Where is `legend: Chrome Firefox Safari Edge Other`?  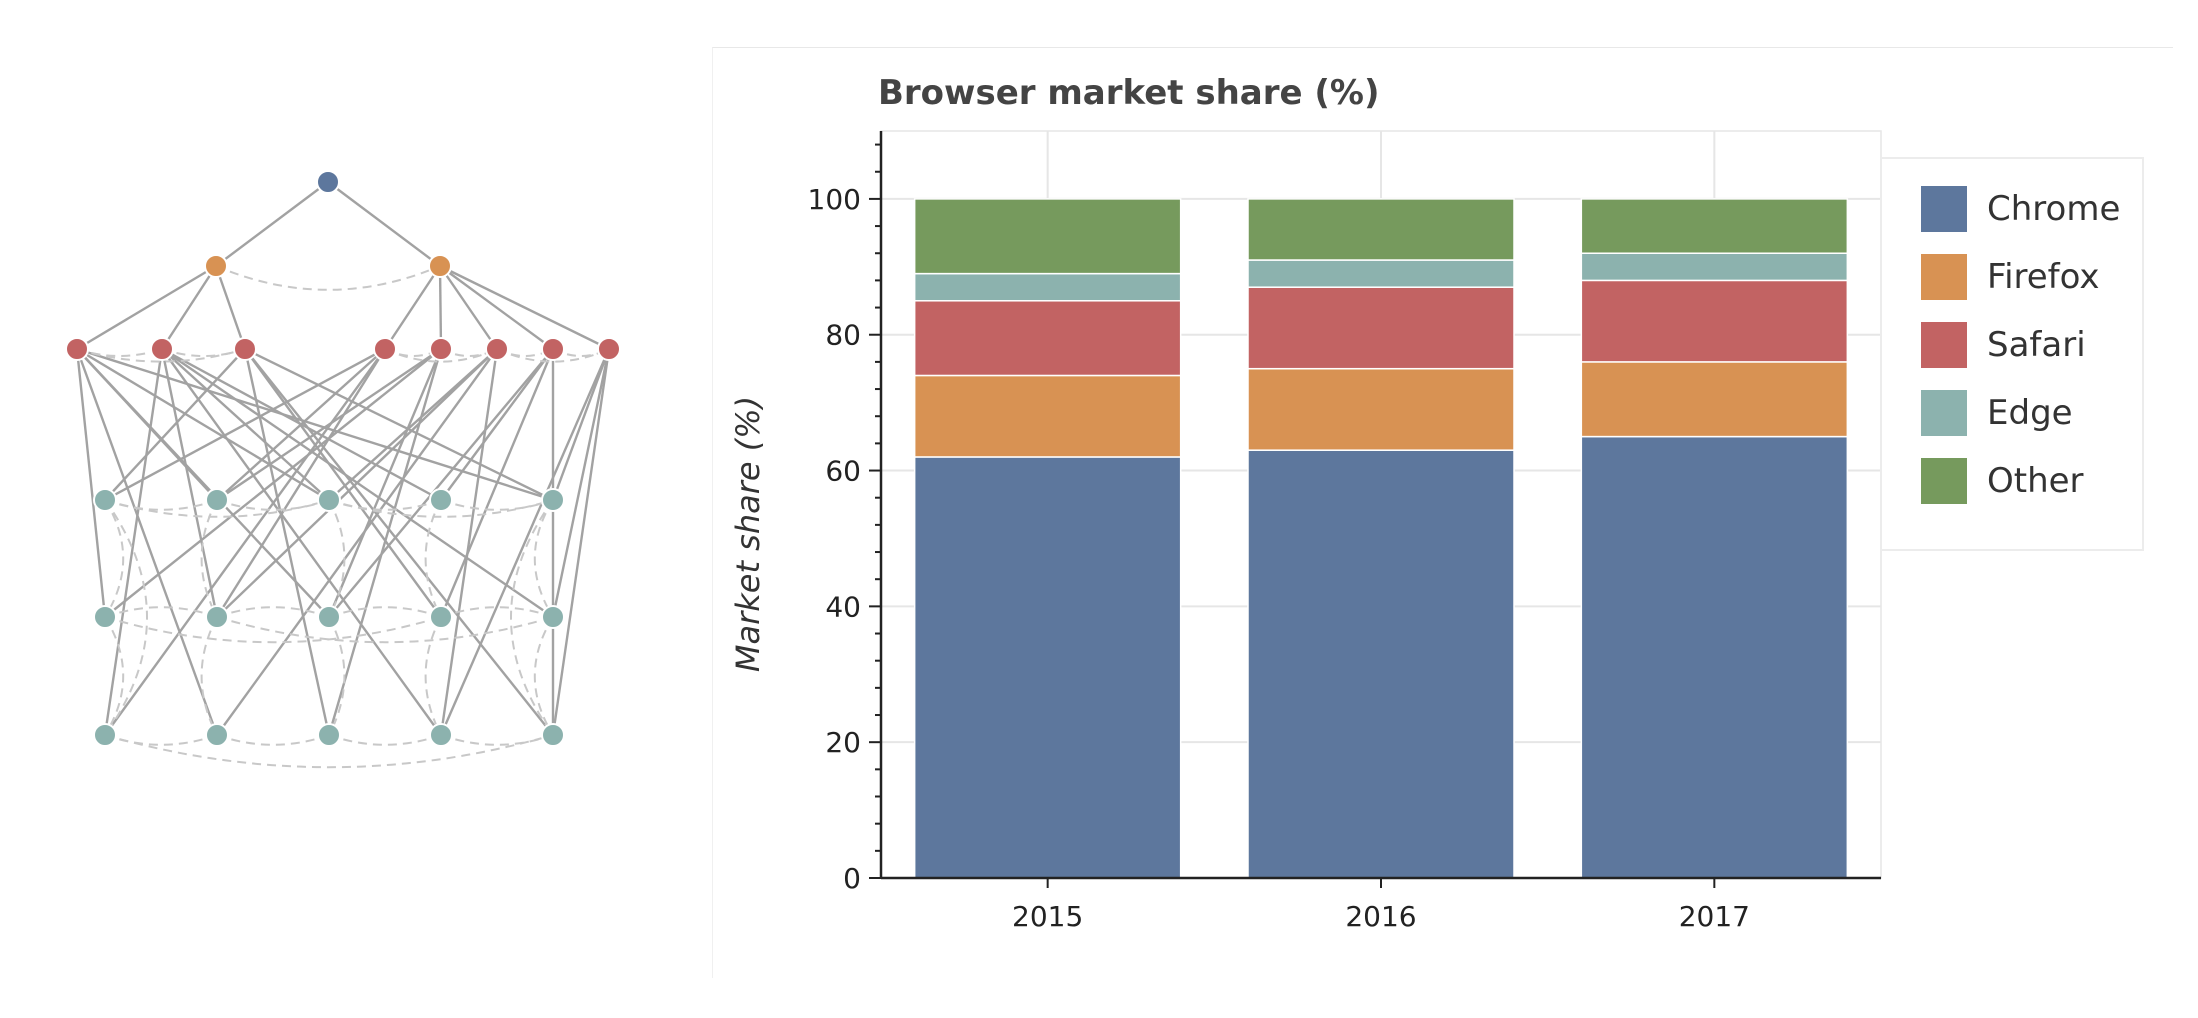 legend: Chrome Firefox Safari Edge Other is located at coordinates (2012, 354).